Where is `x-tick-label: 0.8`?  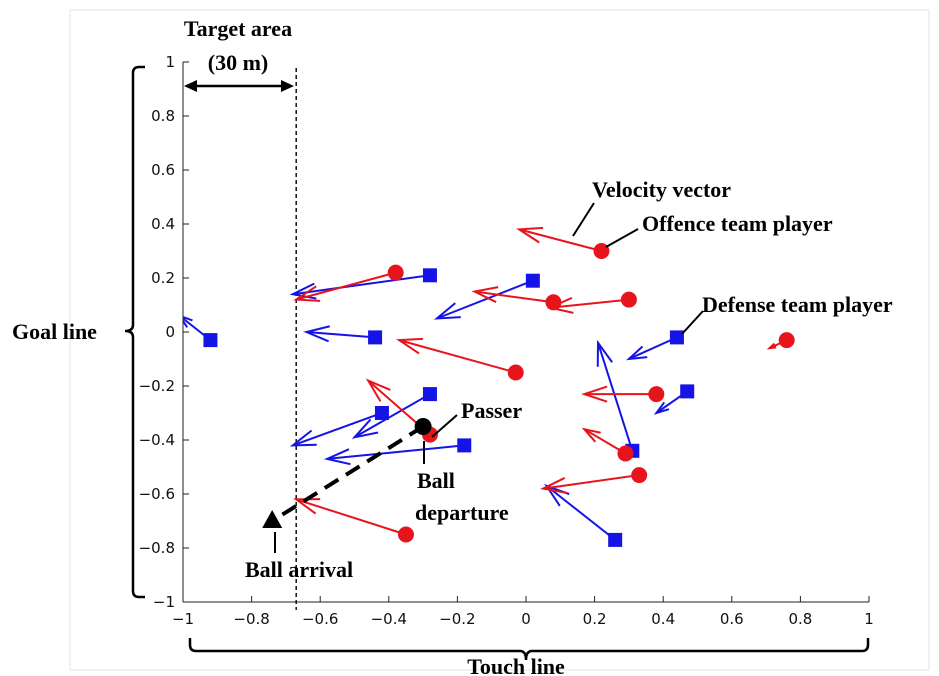
x-tick-label: 0.8 is located at coordinates (800, 619).